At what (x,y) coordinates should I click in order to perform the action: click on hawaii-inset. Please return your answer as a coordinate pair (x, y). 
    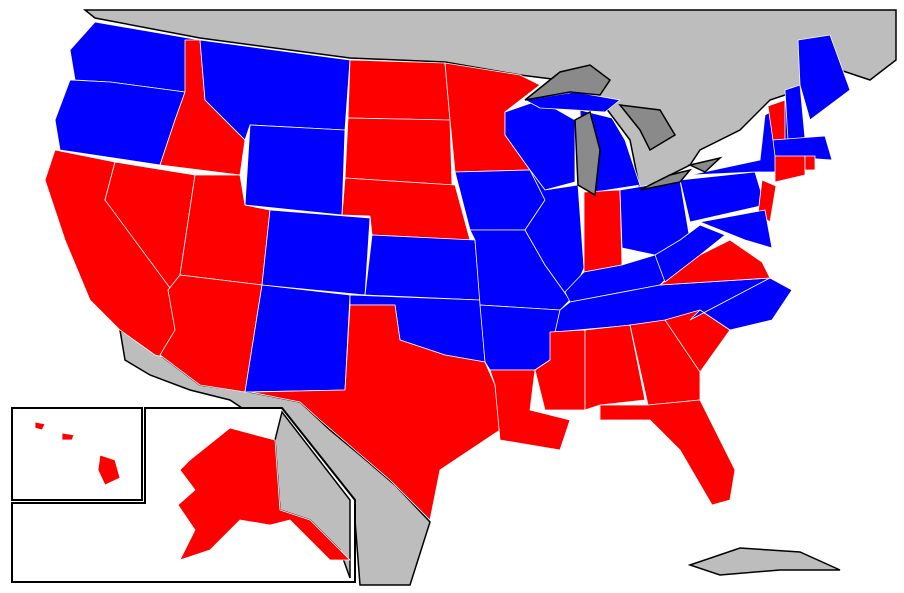
    Looking at the image, I should click on (77, 454).